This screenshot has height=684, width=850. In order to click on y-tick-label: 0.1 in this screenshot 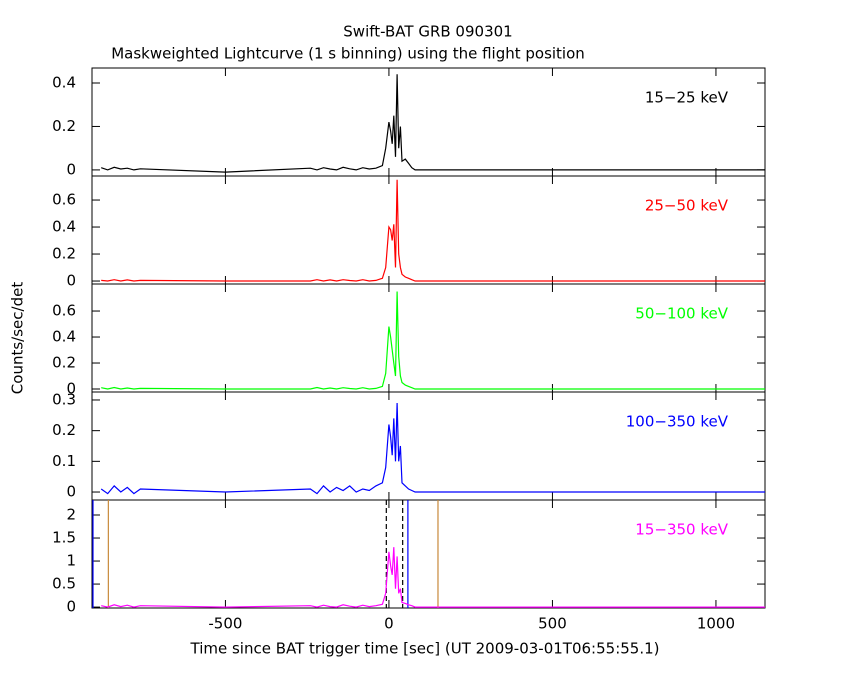, I will do `click(64, 461)`.